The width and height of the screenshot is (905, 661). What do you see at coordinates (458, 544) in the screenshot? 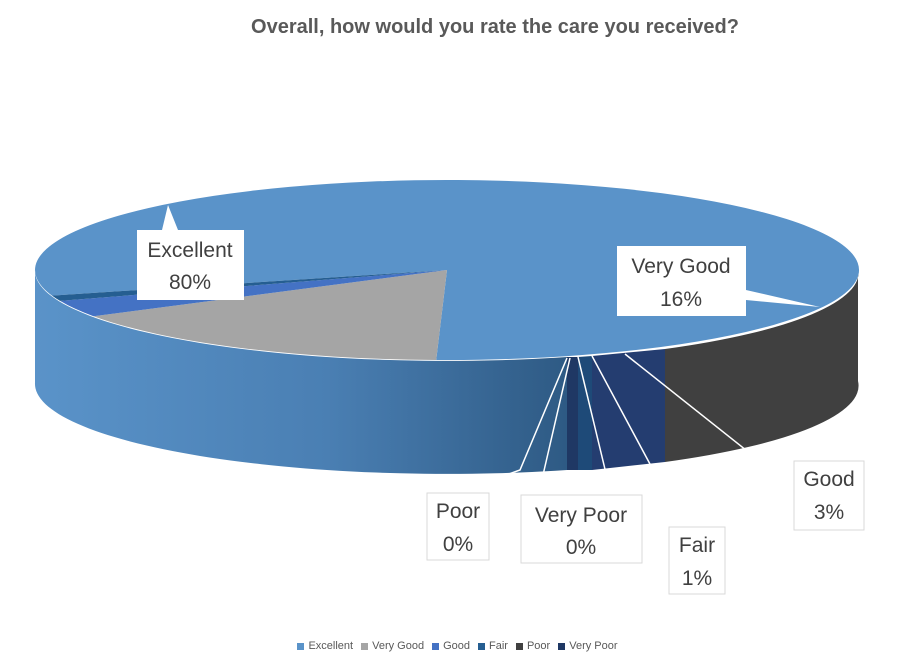
I see `label-poor-value: 0%` at bounding box center [458, 544].